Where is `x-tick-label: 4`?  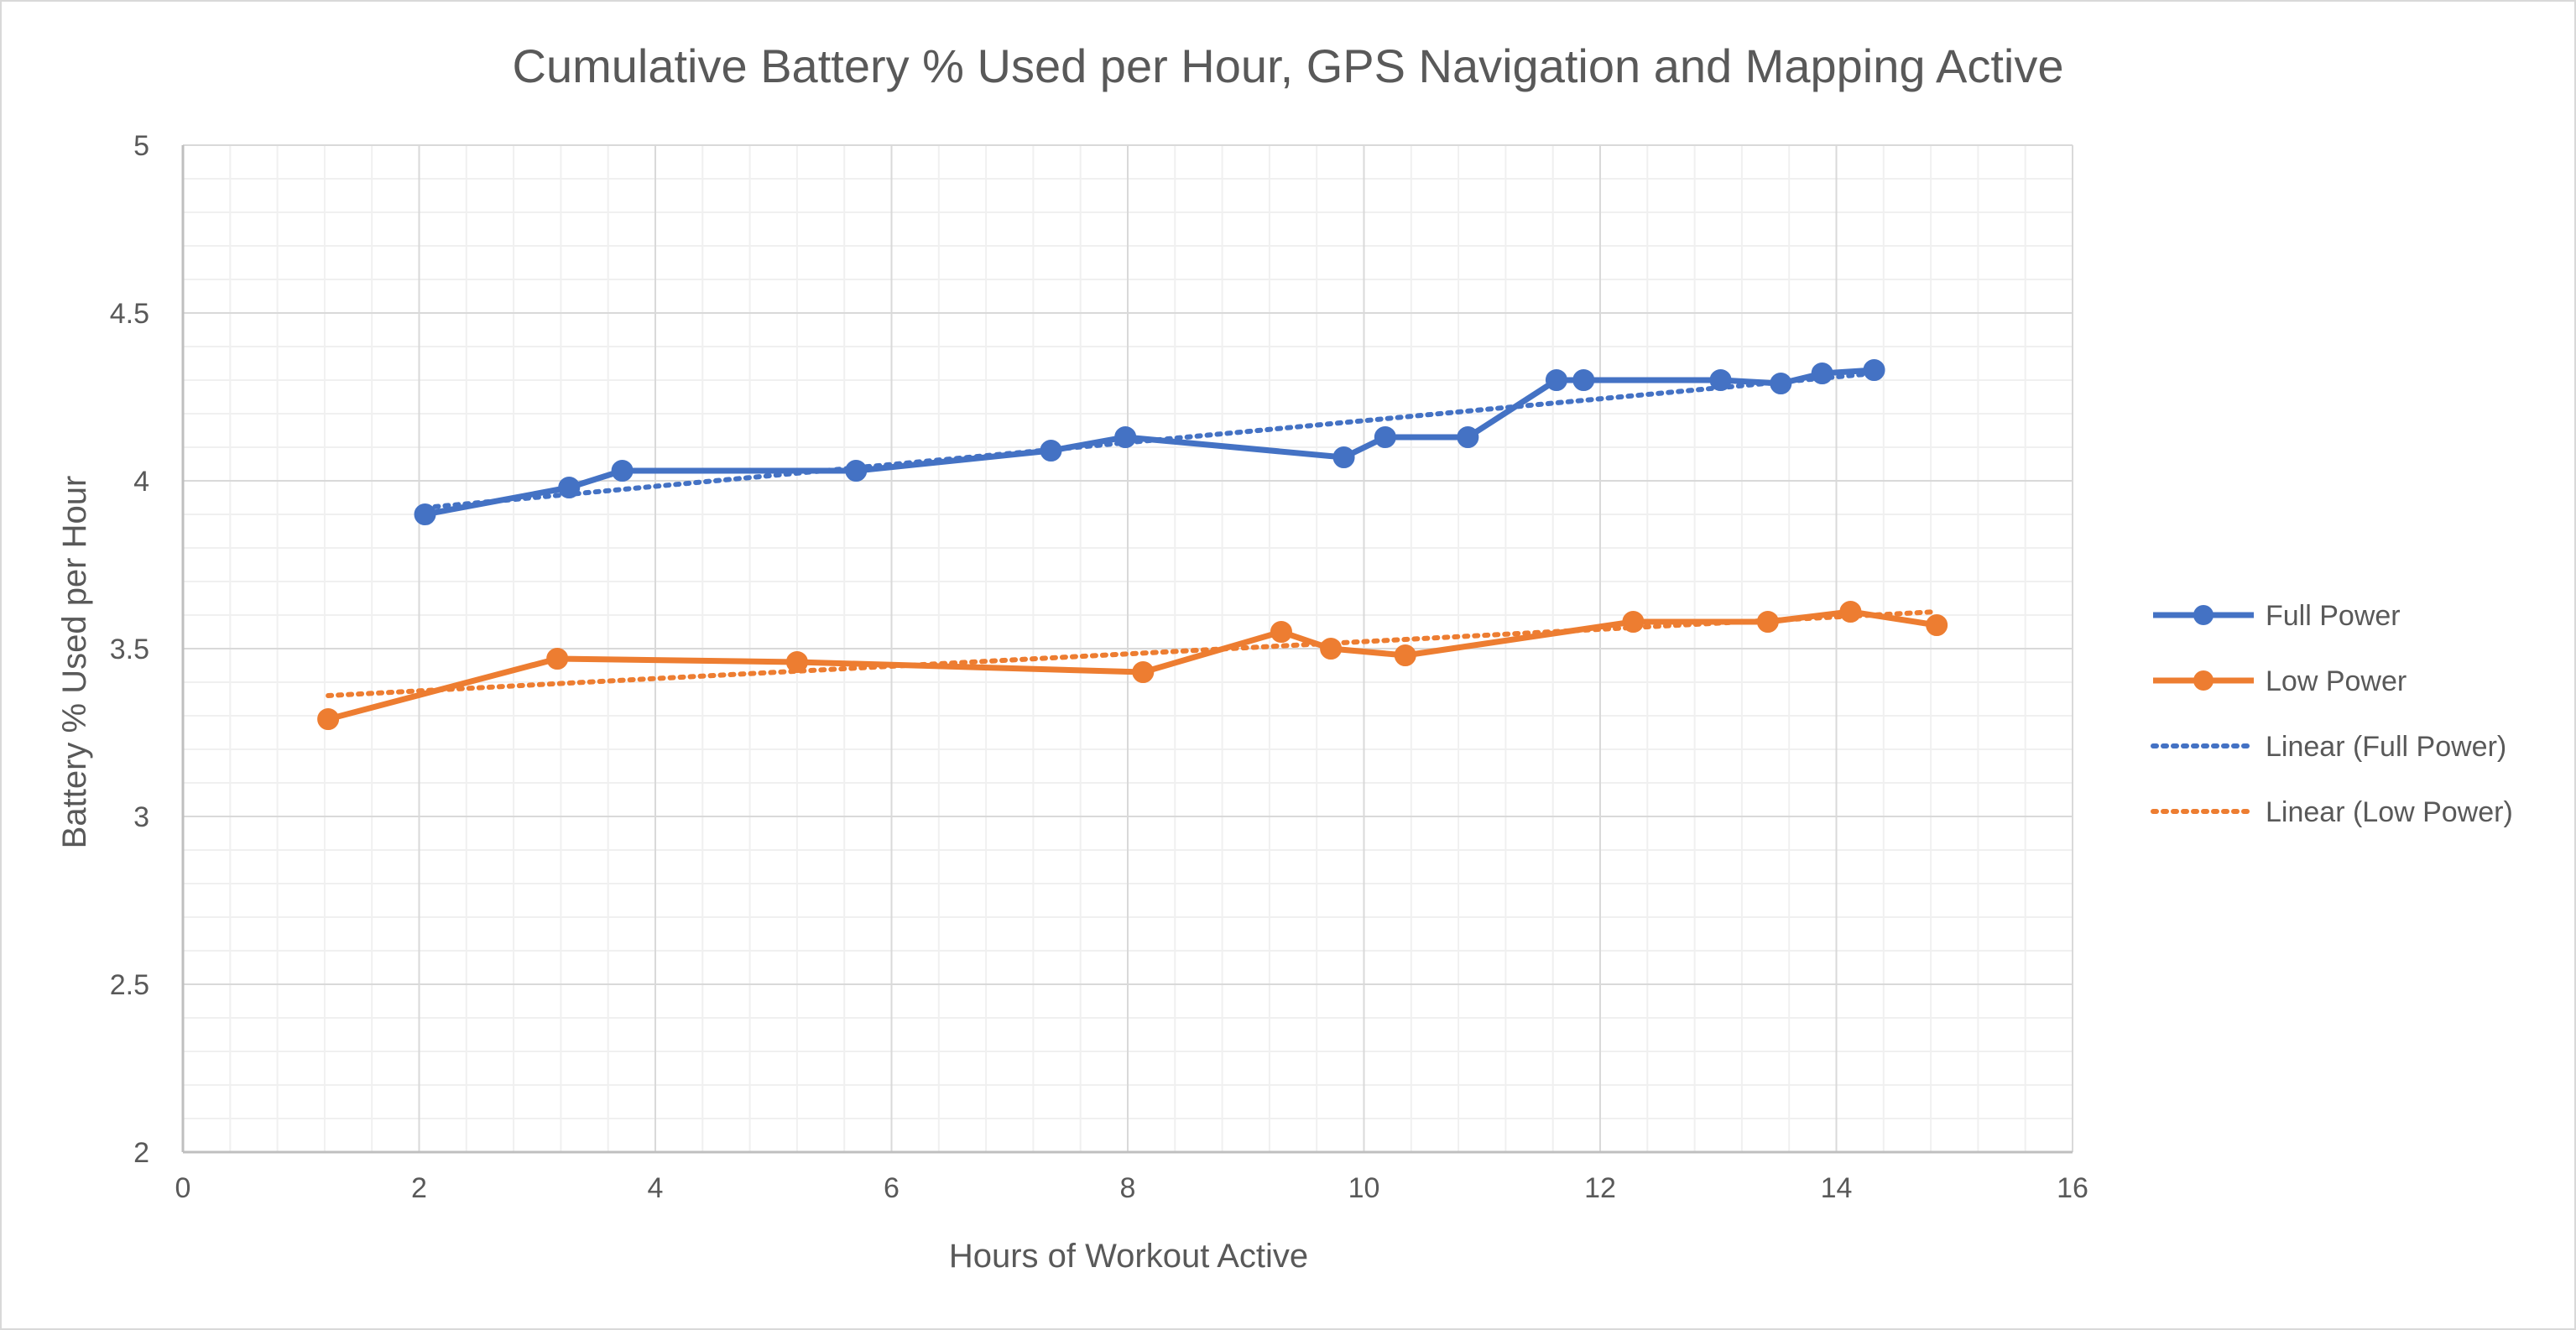 x-tick-label: 4 is located at coordinates (656, 1188).